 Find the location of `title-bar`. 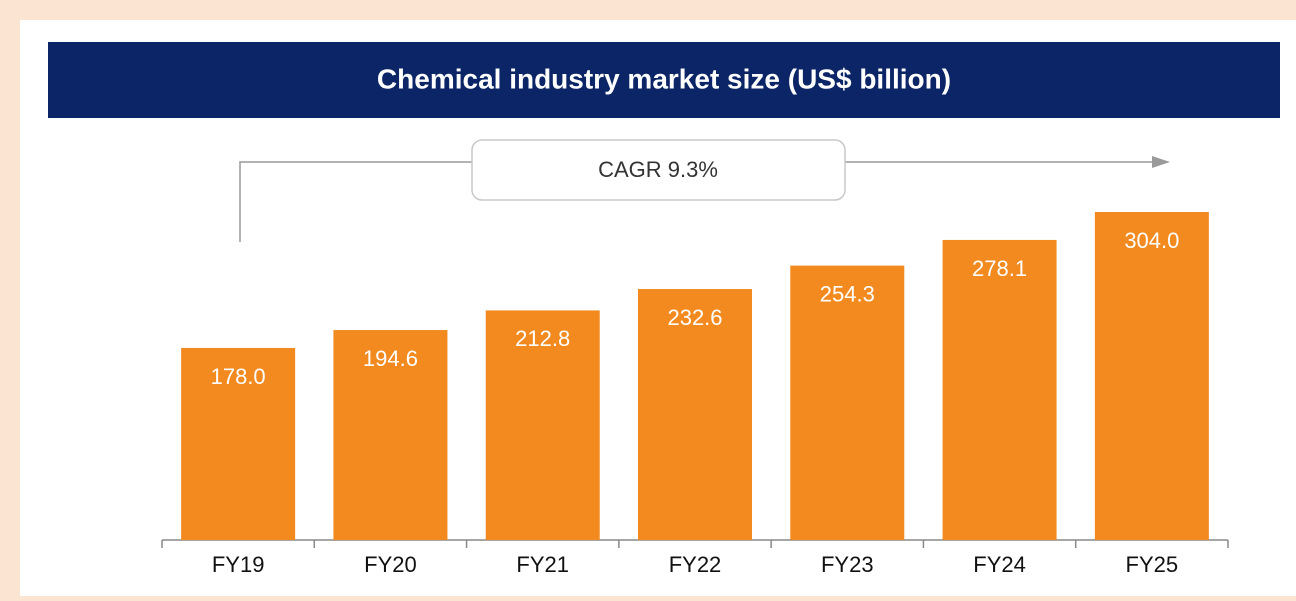

title-bar is located at coordinates (664, 80).